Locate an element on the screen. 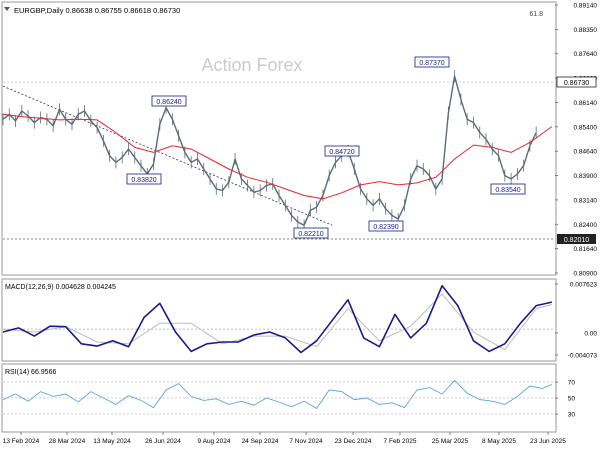 The width and height of the screenshot is (600, 455). x-tick-label: 23 Jun 2025 is located at coordinates (548, 441).